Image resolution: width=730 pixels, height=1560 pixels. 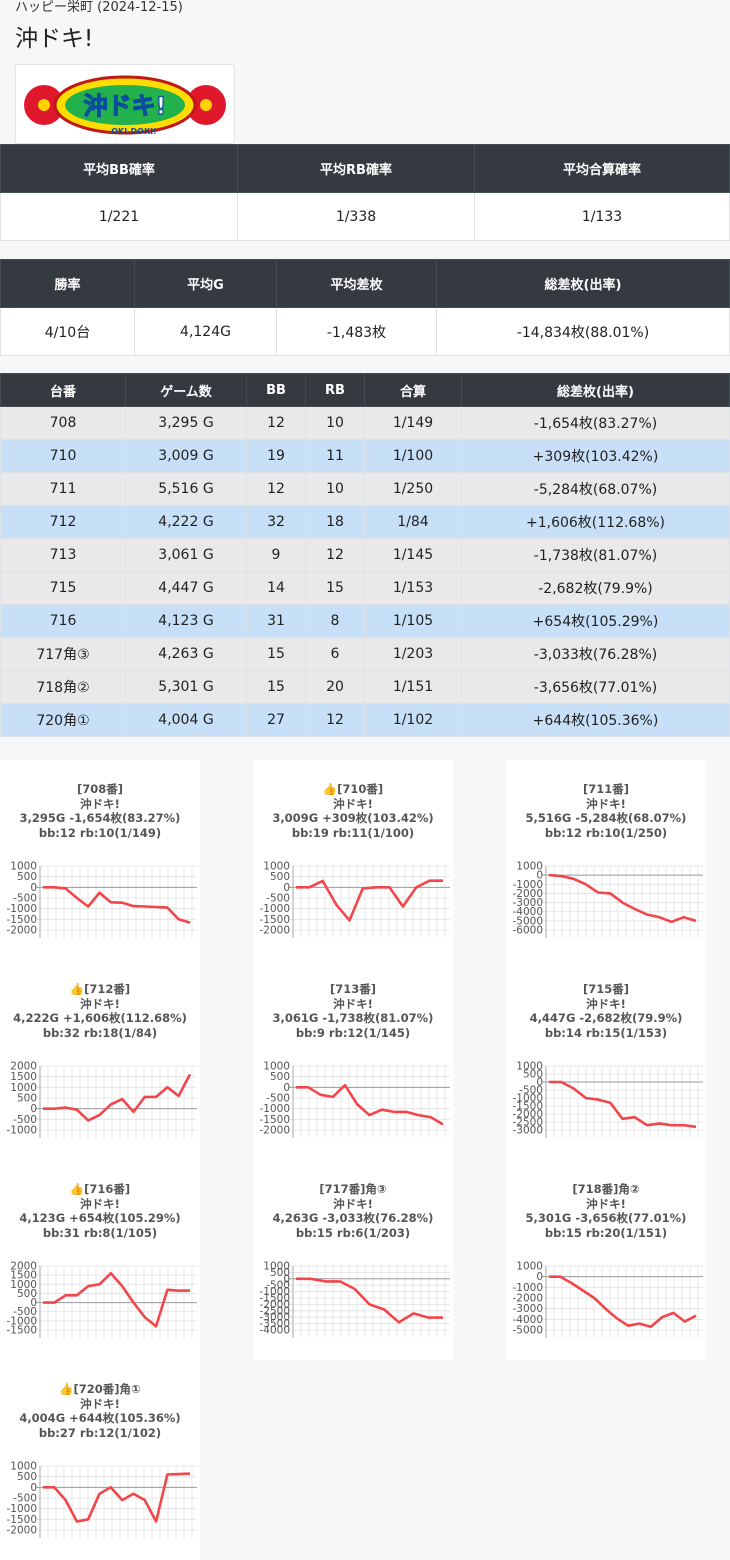 What do you see at coordinates (335, 588) in the screenshot?
I see `table-cell-rb: 15` at bounding box center [335, 588].